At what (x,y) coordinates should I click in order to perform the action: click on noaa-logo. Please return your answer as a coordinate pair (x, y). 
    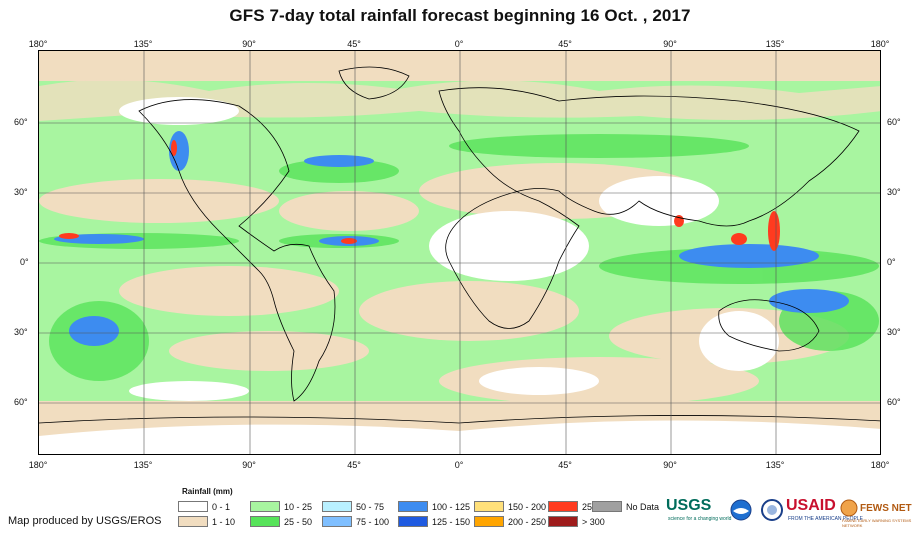
    Looking at the image, I should click on (741, 512).